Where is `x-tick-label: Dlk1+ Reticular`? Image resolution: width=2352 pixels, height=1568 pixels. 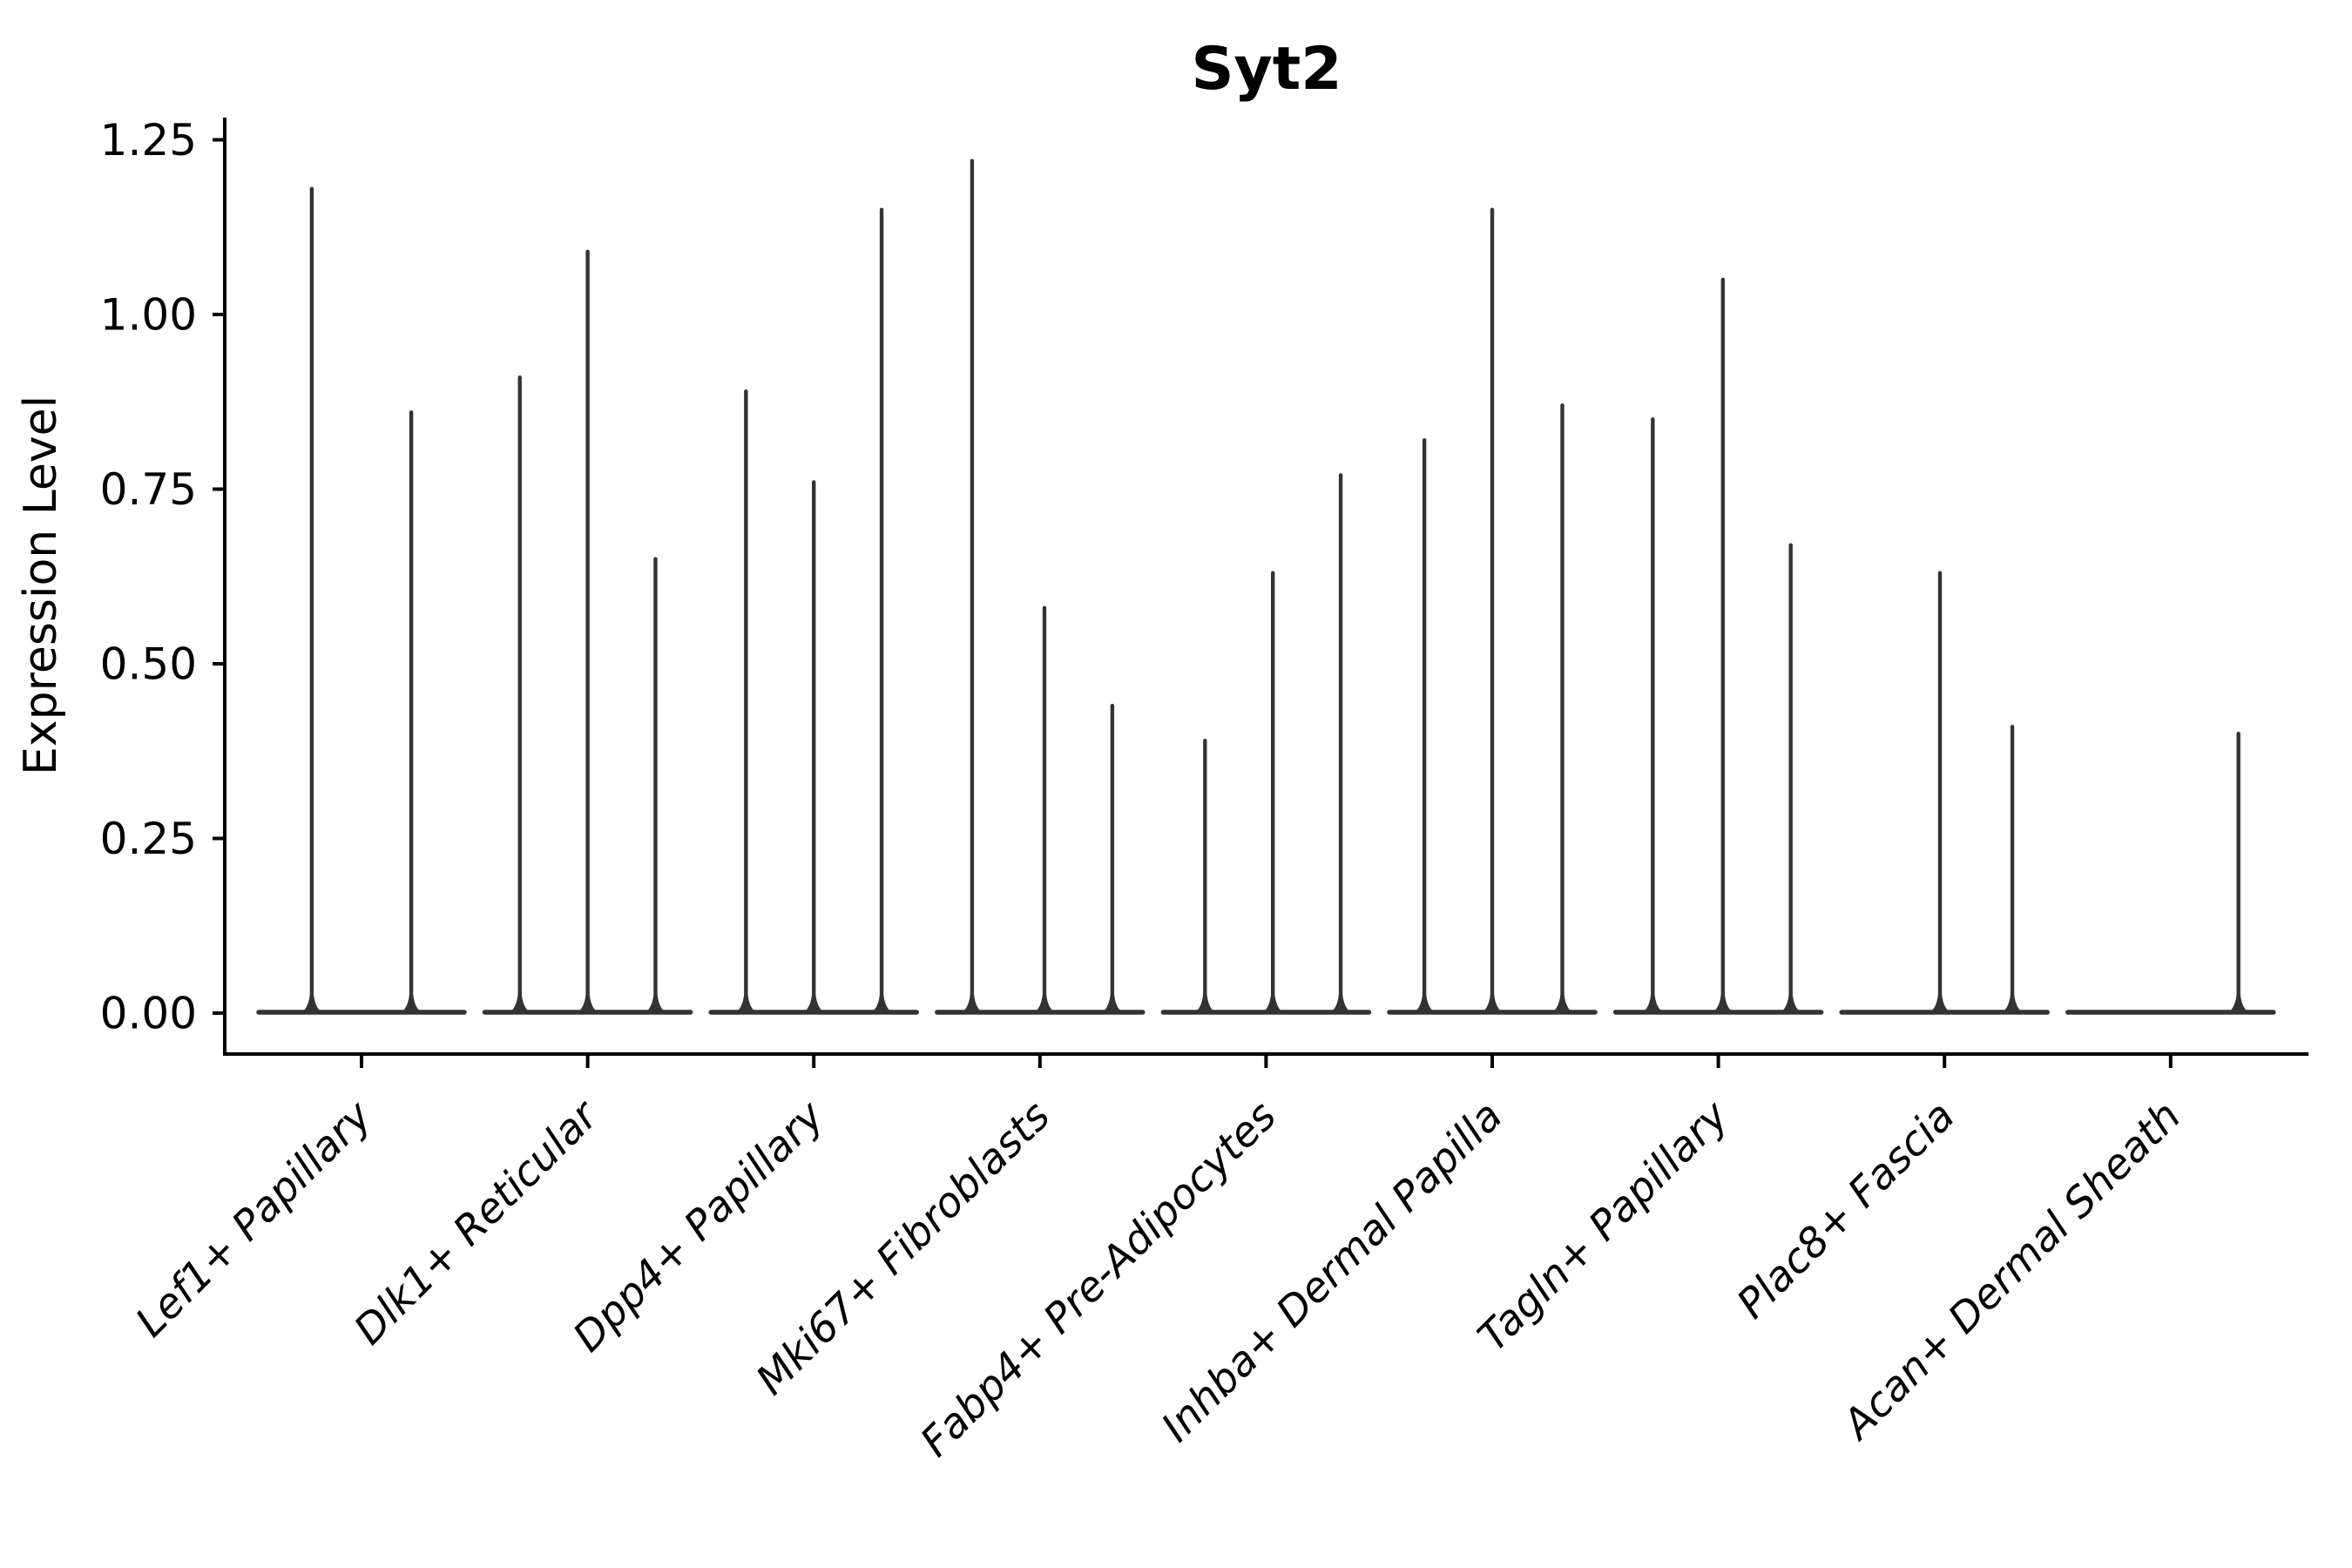 x-tick-label: Dlk1+ Reticular is located at coordinates (477, 1223).